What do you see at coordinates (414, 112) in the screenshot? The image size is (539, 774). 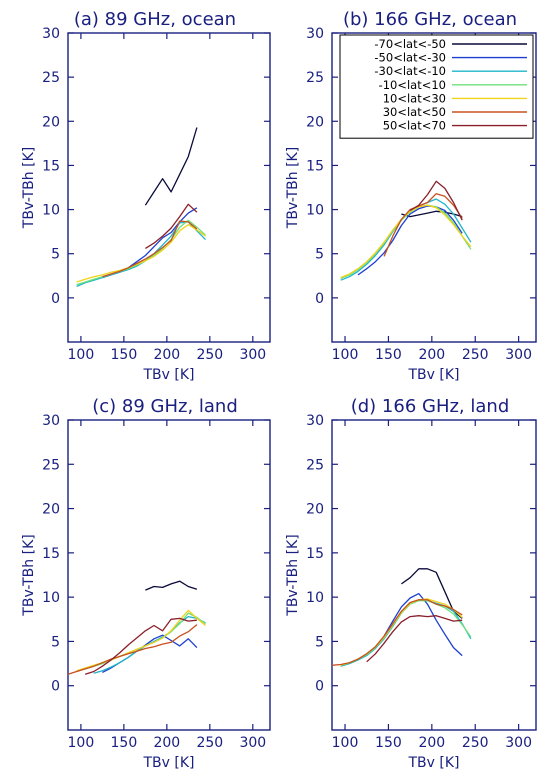 I see `legend-label: 30<lat<50` at bounding box center [414, 112].